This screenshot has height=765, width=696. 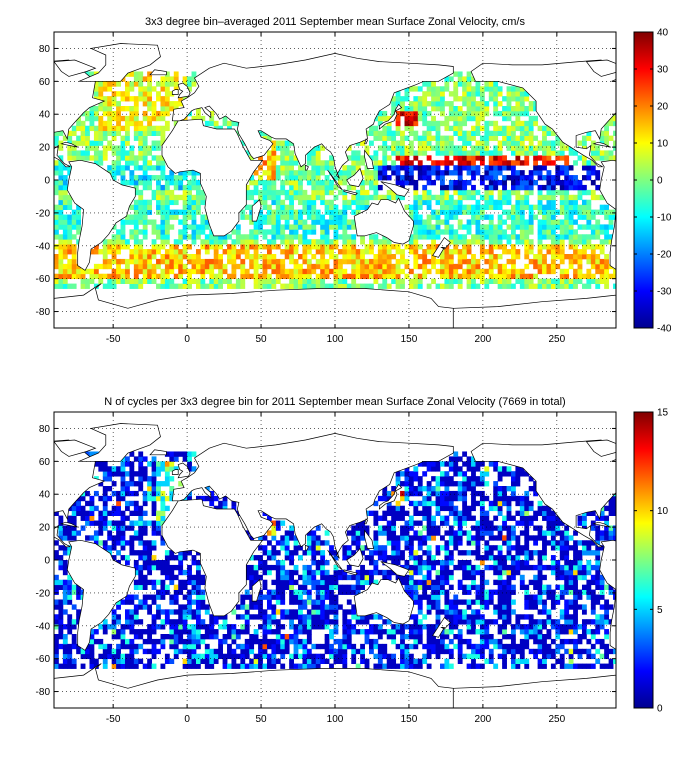 What do you see at coordinates (43, 246) in the screenshot?
I see `y-tick-label: -40` at bounding box center [43, 246].